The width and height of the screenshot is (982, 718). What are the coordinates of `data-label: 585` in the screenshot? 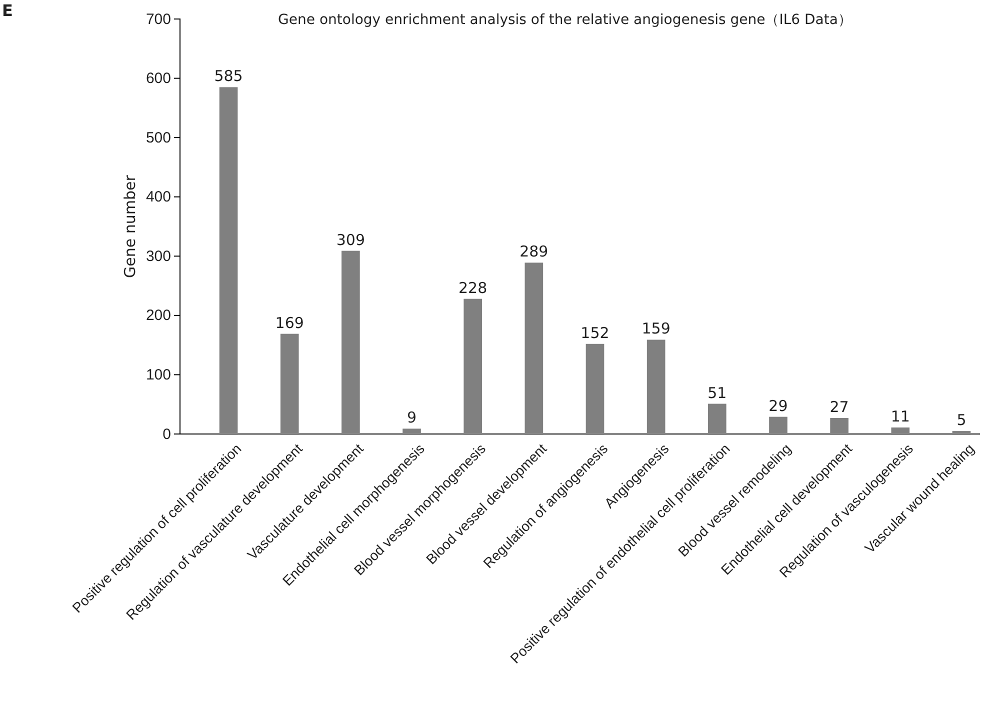 It's located at (228, 76).